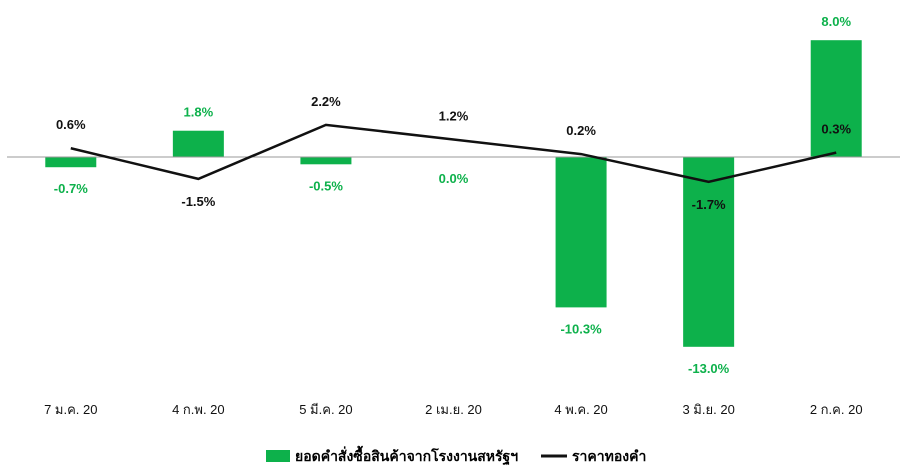  I want to click on x-tick-label: 2 ก.ค. 20, so click(836, 409).